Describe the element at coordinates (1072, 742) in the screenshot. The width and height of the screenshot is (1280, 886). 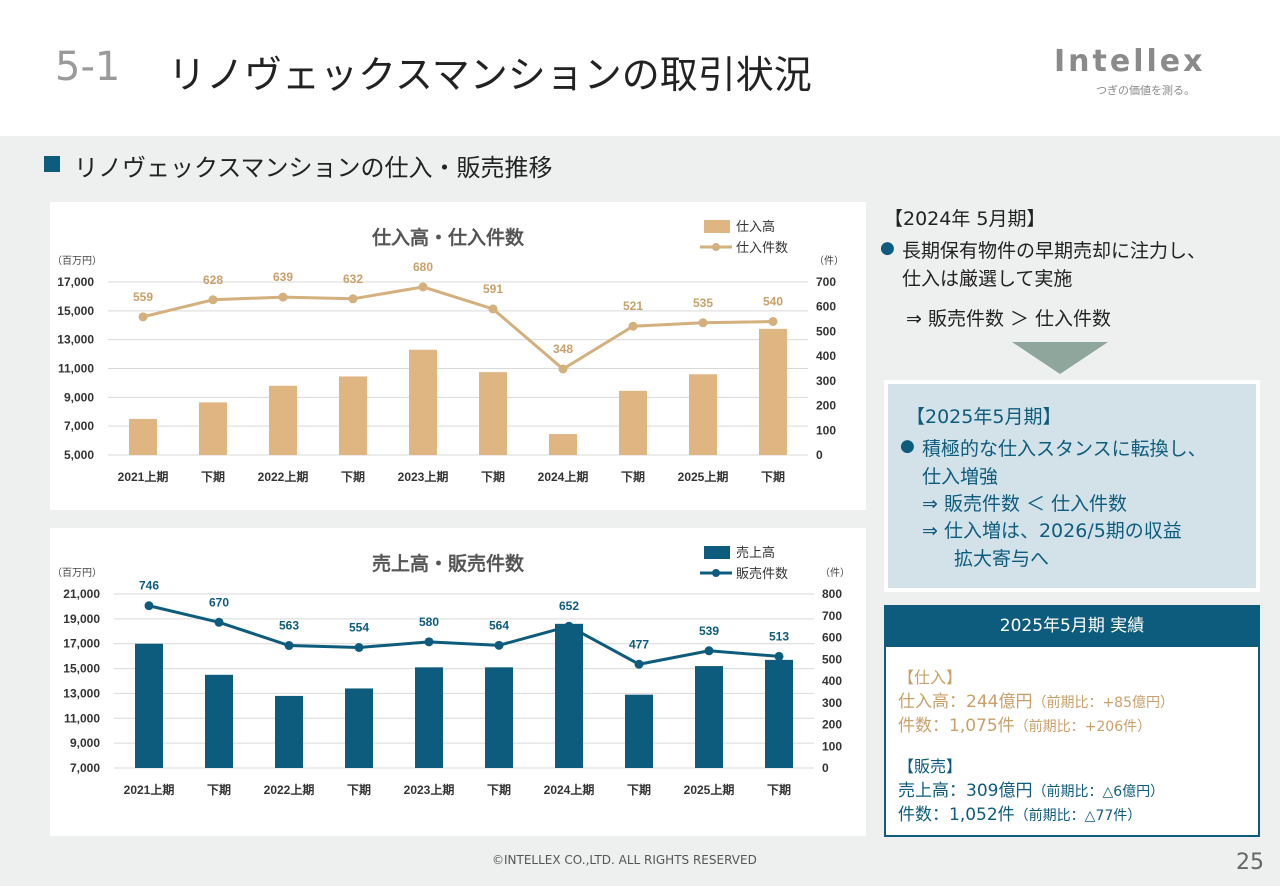
I see `results-box` at that location.